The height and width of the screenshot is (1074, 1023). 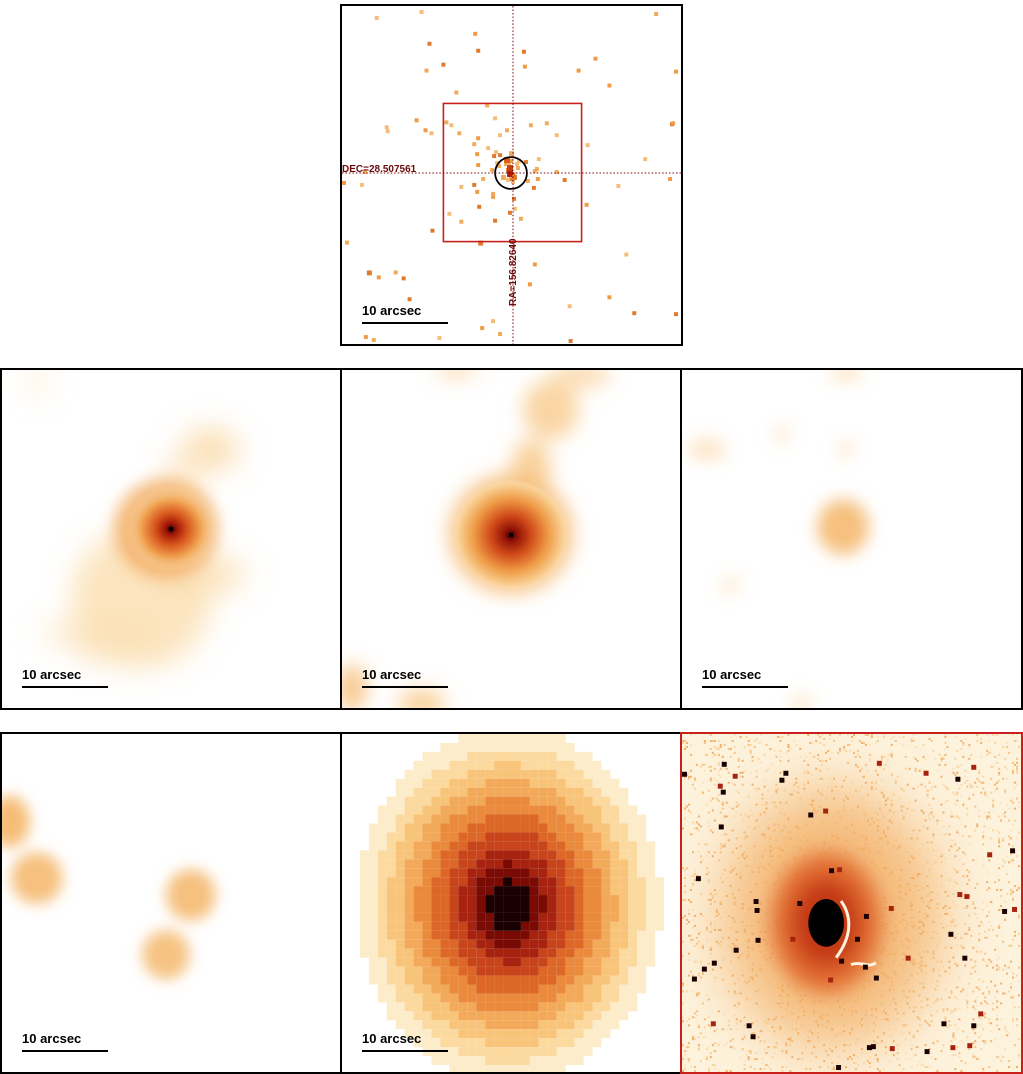 I want to click on ra-label: RA=156.82640, so click(x=513, y=272).